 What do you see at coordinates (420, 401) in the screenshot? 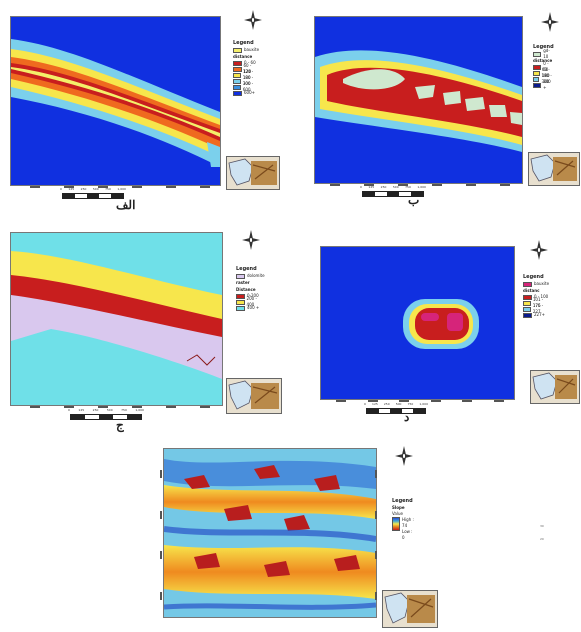
I see `x-ticks-dal` at bounding box center [420, 401].